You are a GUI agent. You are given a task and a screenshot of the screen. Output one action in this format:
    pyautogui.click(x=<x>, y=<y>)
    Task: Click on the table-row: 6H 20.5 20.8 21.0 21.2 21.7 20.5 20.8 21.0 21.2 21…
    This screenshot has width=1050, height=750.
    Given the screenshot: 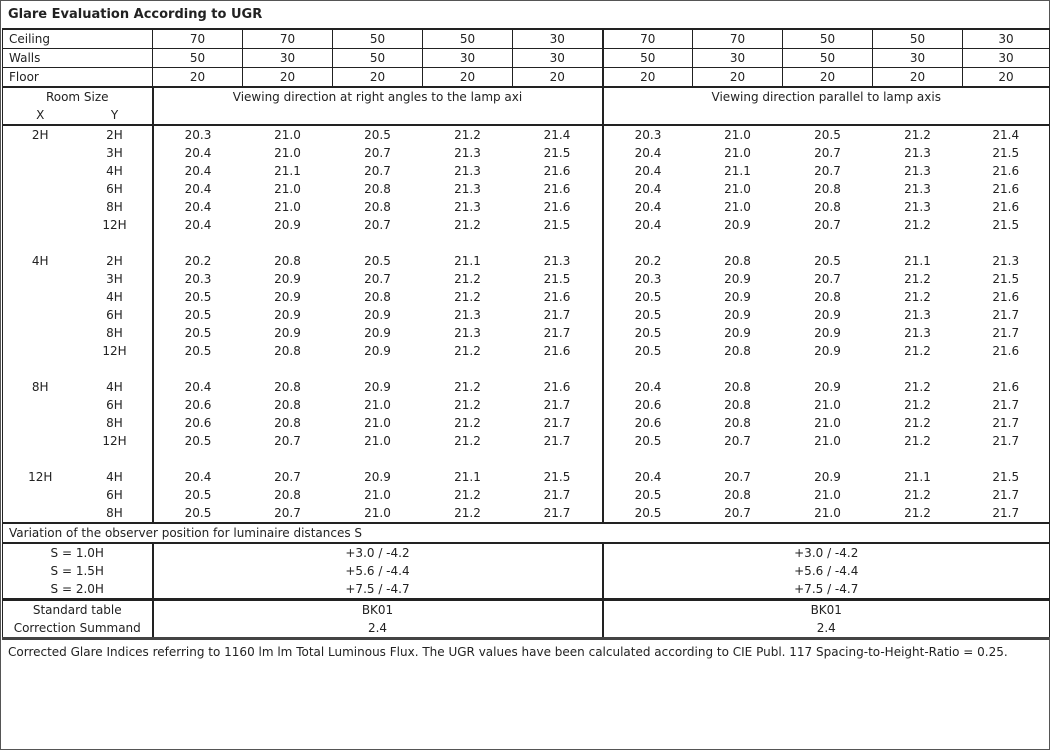 What is the action you would take?
    pyautogui.click(x=526, y=495)
    